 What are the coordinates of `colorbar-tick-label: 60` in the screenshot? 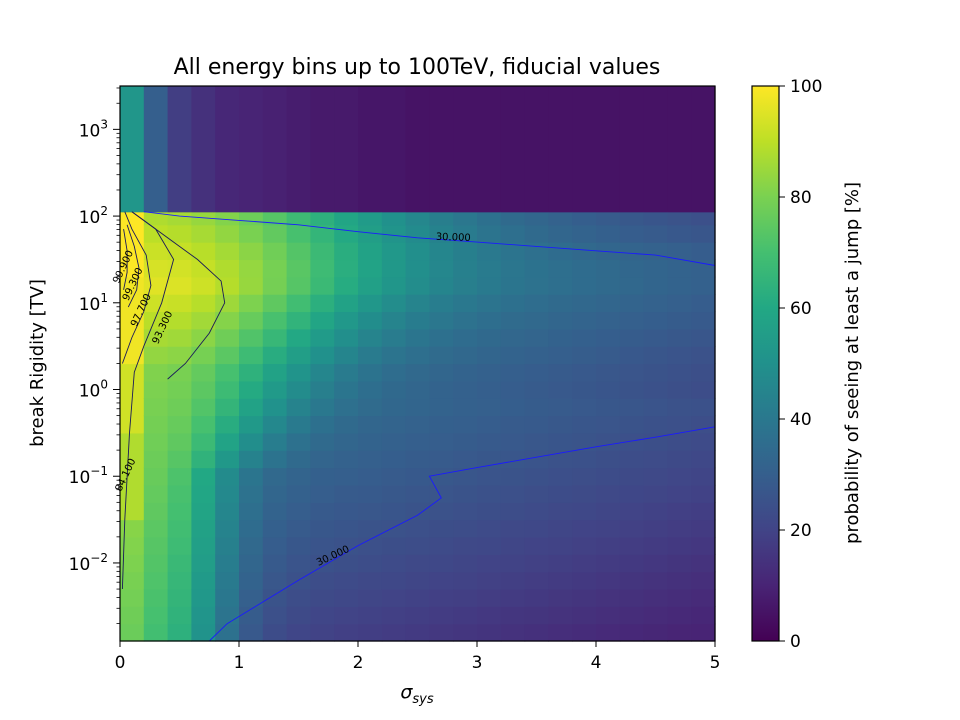 It's located at (801, 309).